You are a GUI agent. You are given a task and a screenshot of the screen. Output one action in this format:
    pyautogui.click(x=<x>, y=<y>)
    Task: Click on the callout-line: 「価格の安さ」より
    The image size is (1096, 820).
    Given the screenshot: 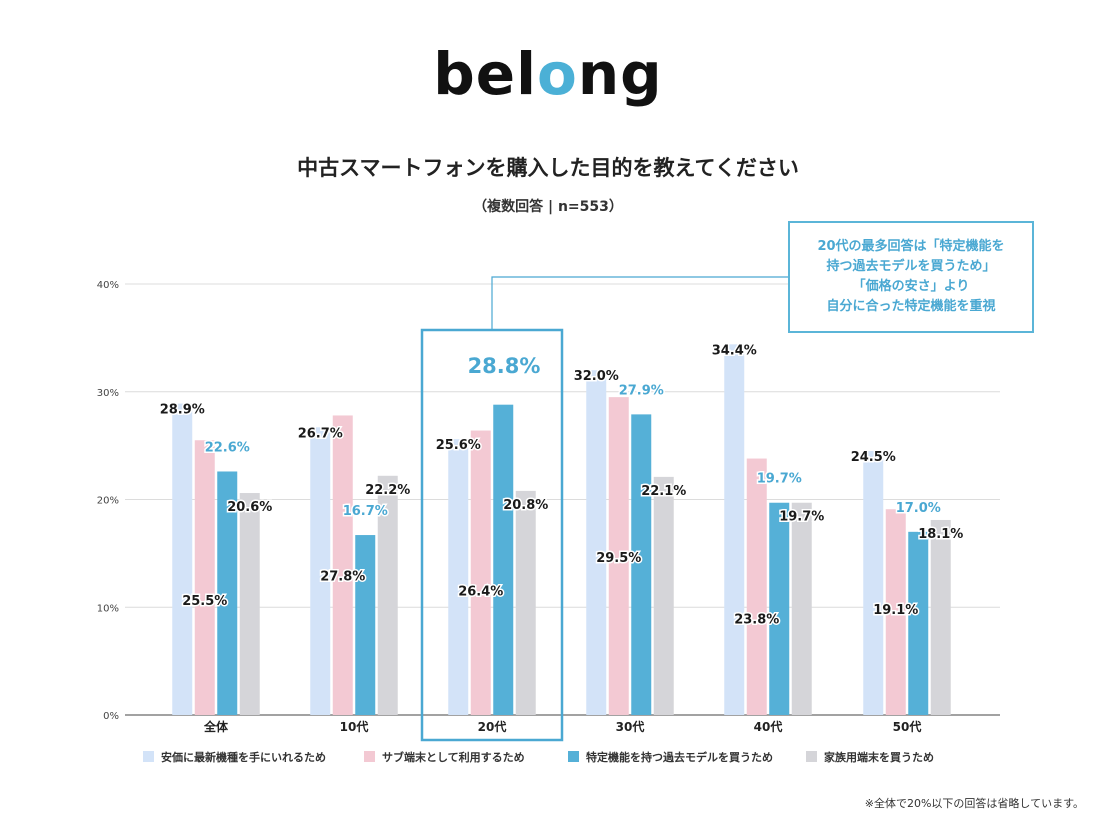 What is the action you would take?
    pyautogui.click(x=911, y=286)
    